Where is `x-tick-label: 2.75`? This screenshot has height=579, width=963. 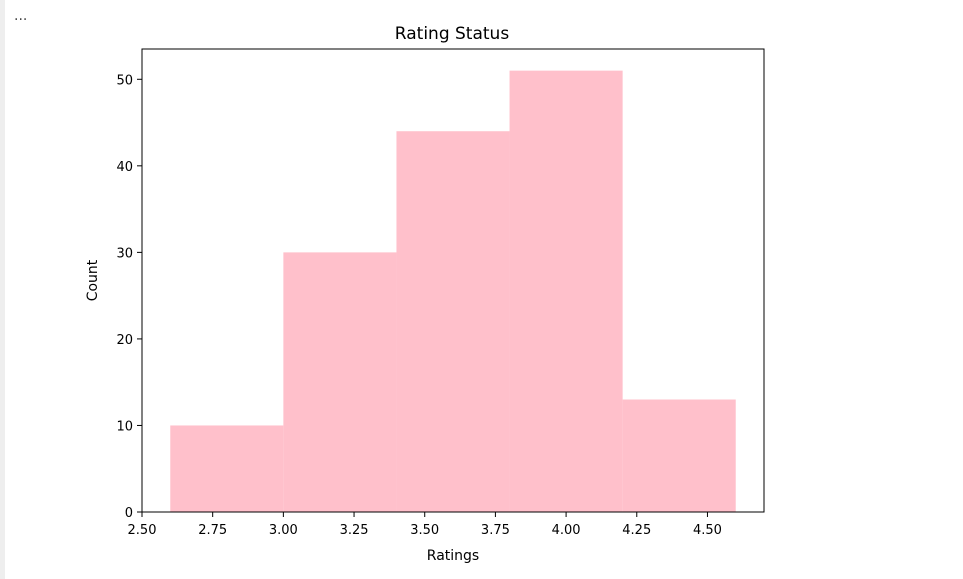
x-tick-label: 2.75 is located at coordinates (212, 530).